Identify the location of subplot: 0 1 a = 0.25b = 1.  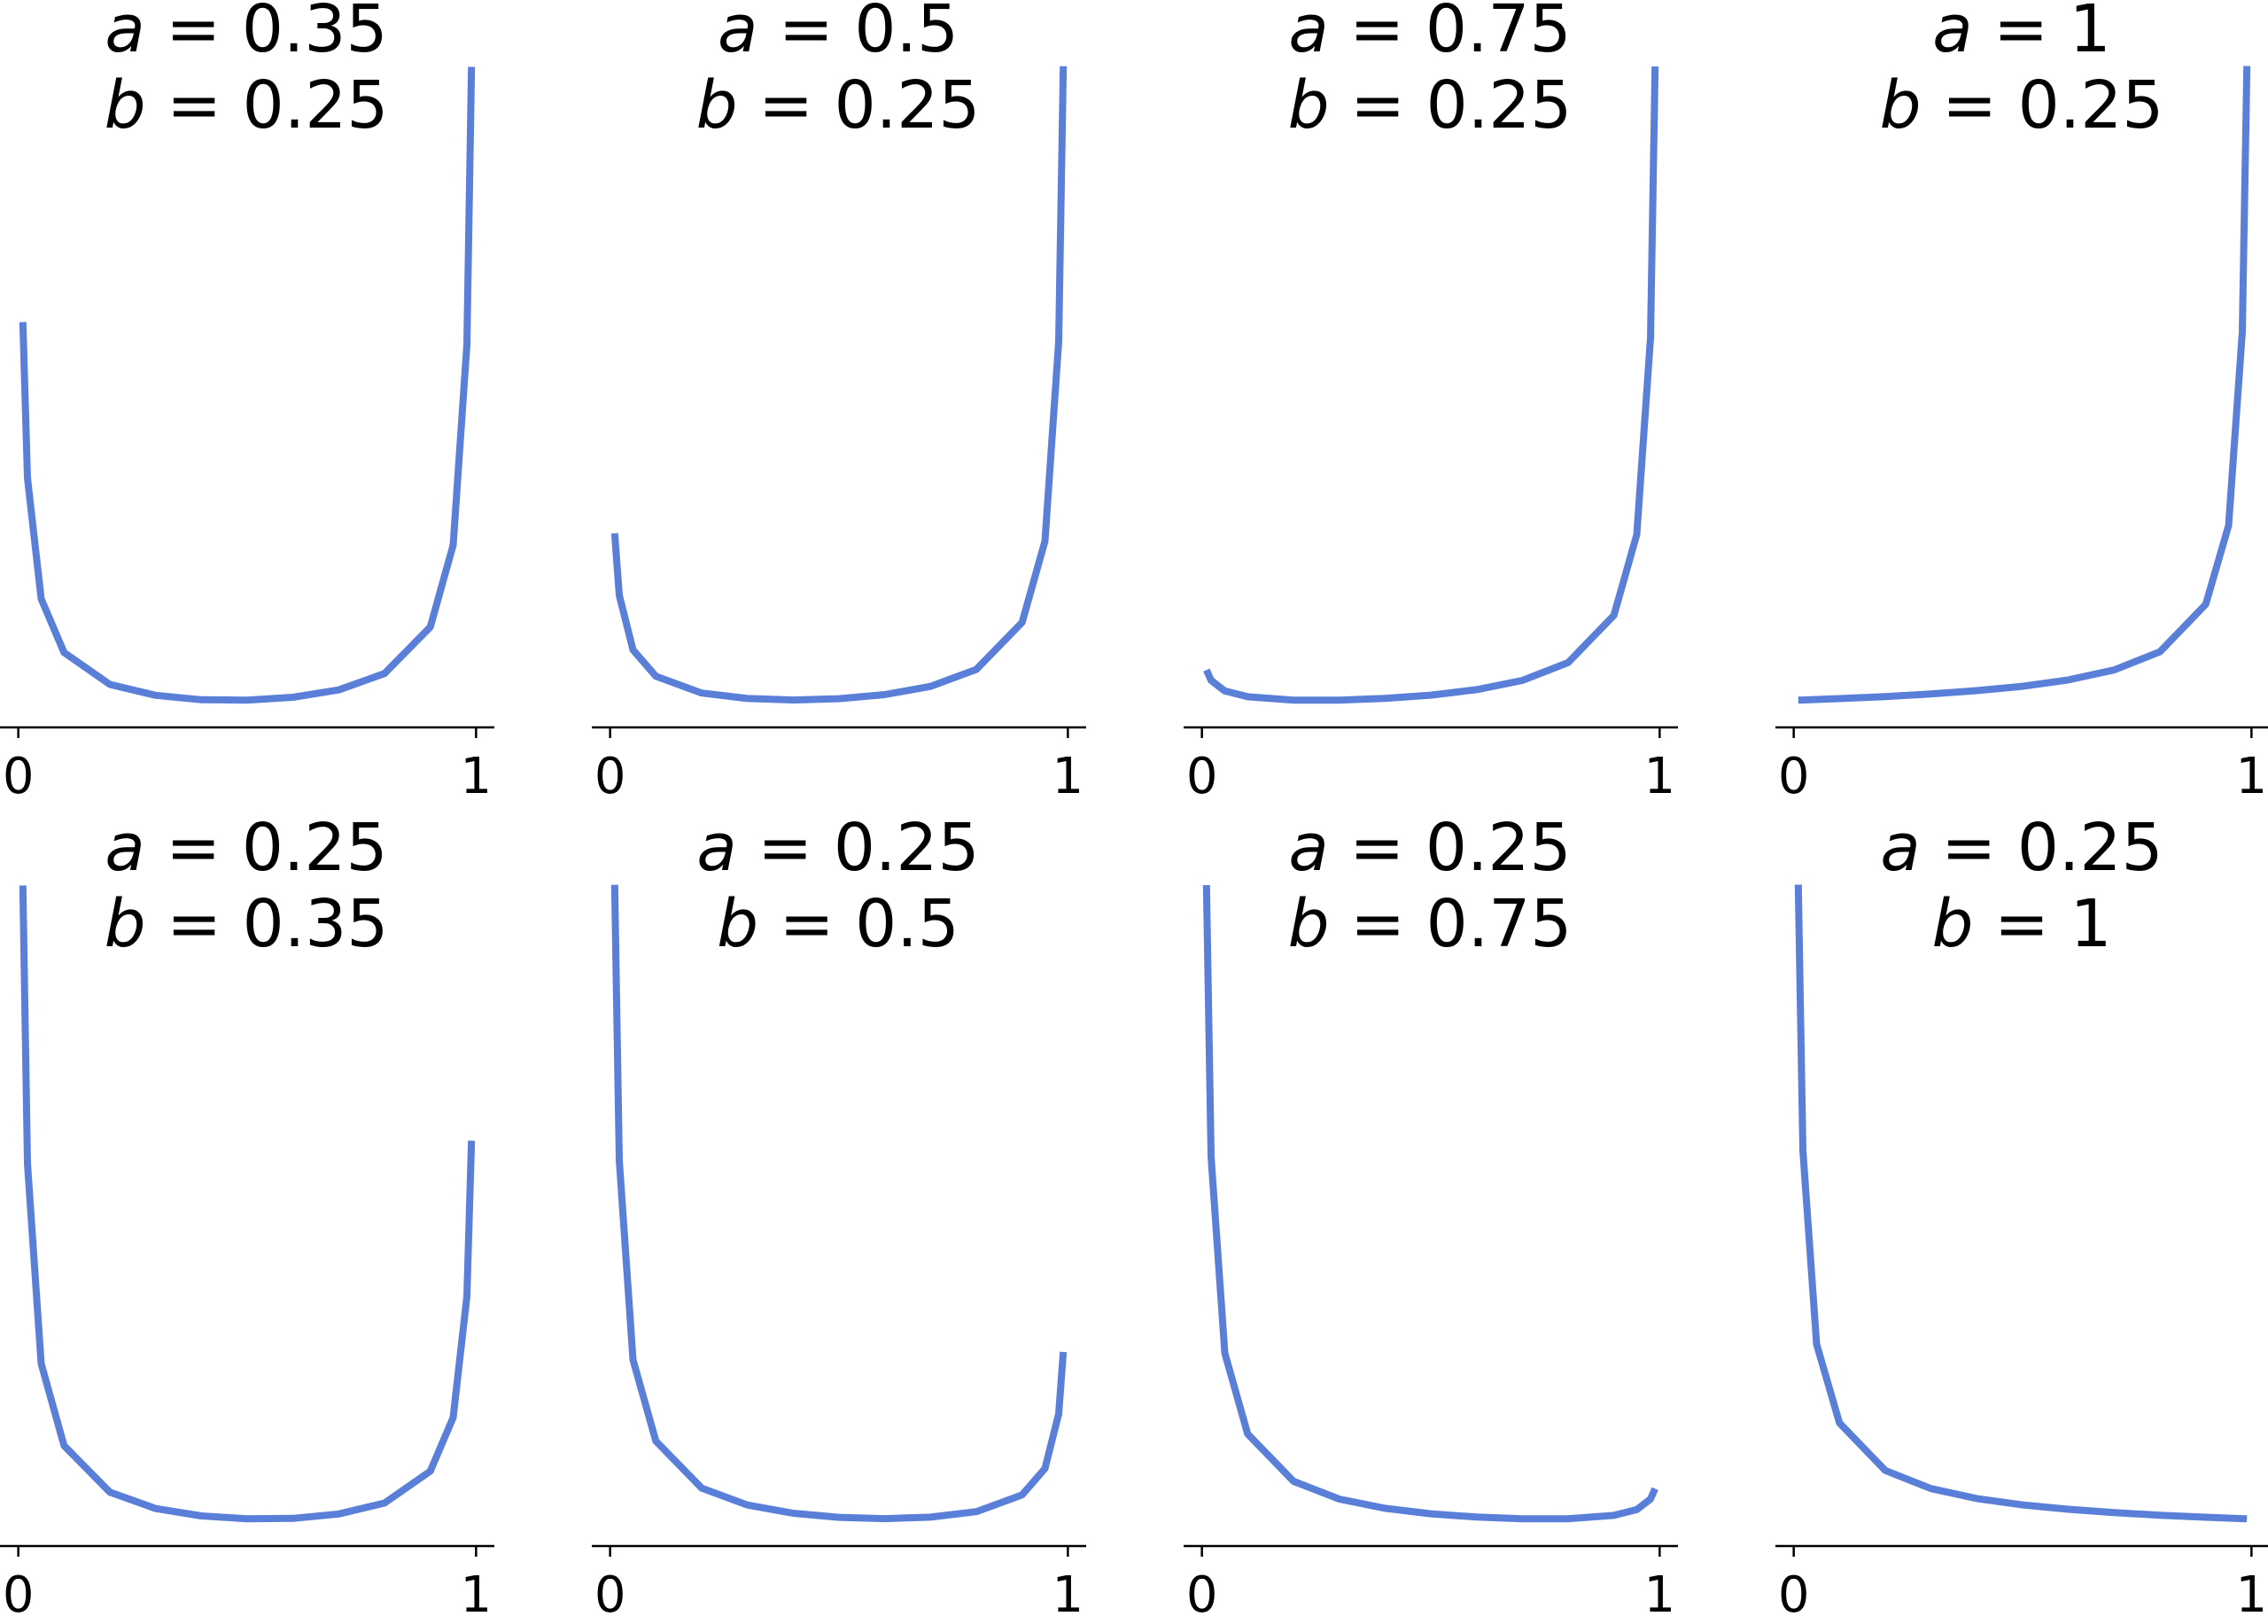
(2021, 1217).